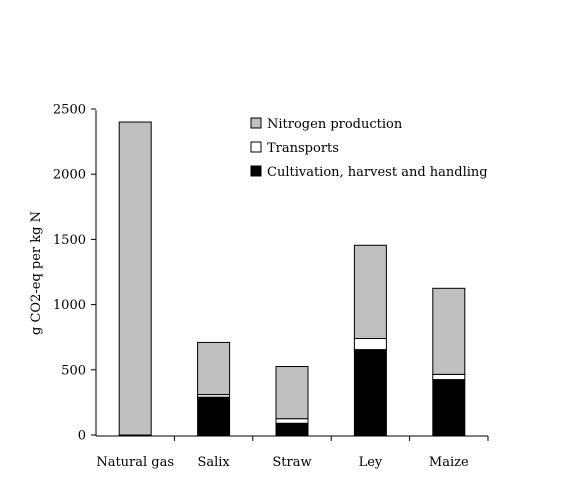  Describe the element at coordinates (69, 175) in the screenshot. I see `y-tick-label: 2000` at that location.